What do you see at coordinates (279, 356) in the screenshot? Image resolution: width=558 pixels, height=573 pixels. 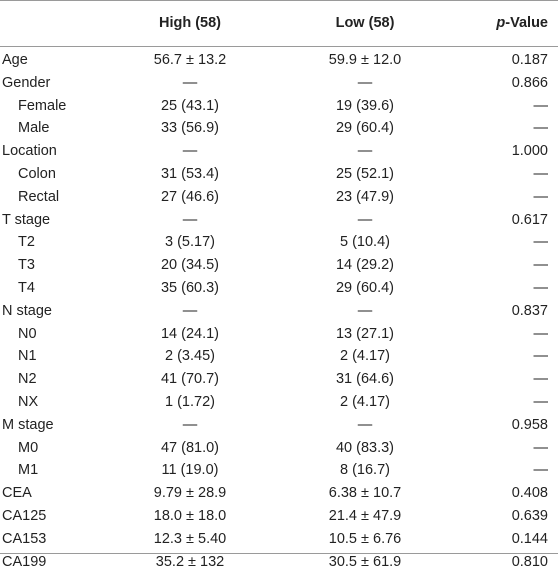 I see `table-row: N1 2 (3.45) 2 (4.17) —` at bounding box center [279, 356].